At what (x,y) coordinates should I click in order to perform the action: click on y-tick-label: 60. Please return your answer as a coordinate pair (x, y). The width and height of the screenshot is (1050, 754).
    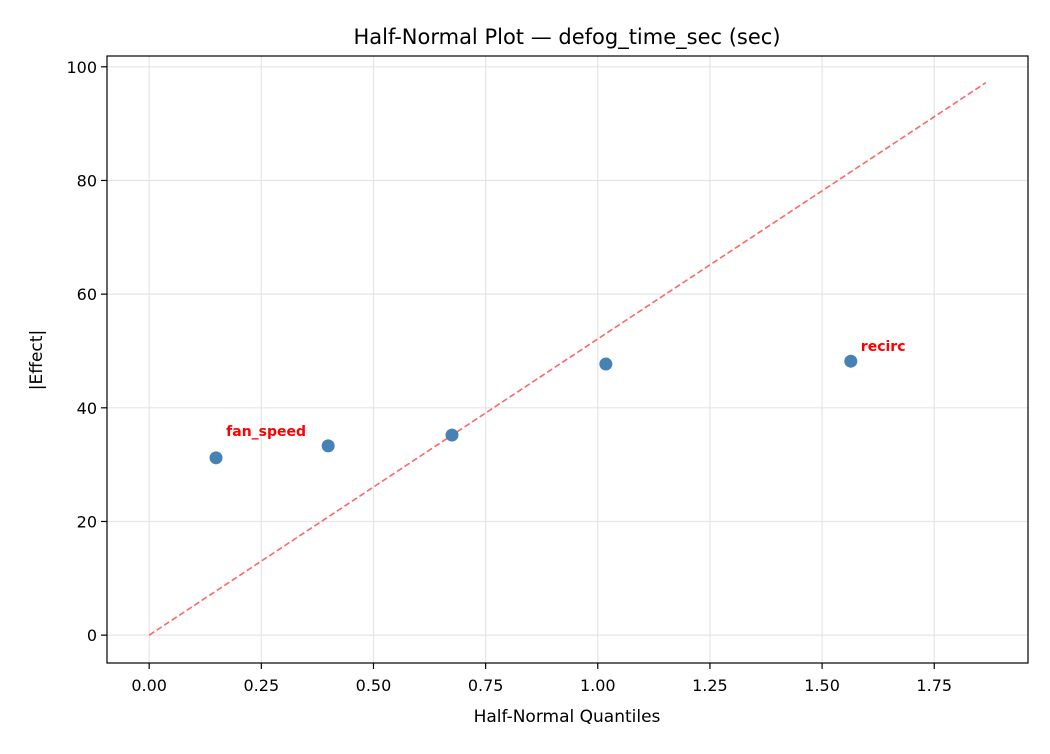
    Looking at the image, I should click on (87, 294).